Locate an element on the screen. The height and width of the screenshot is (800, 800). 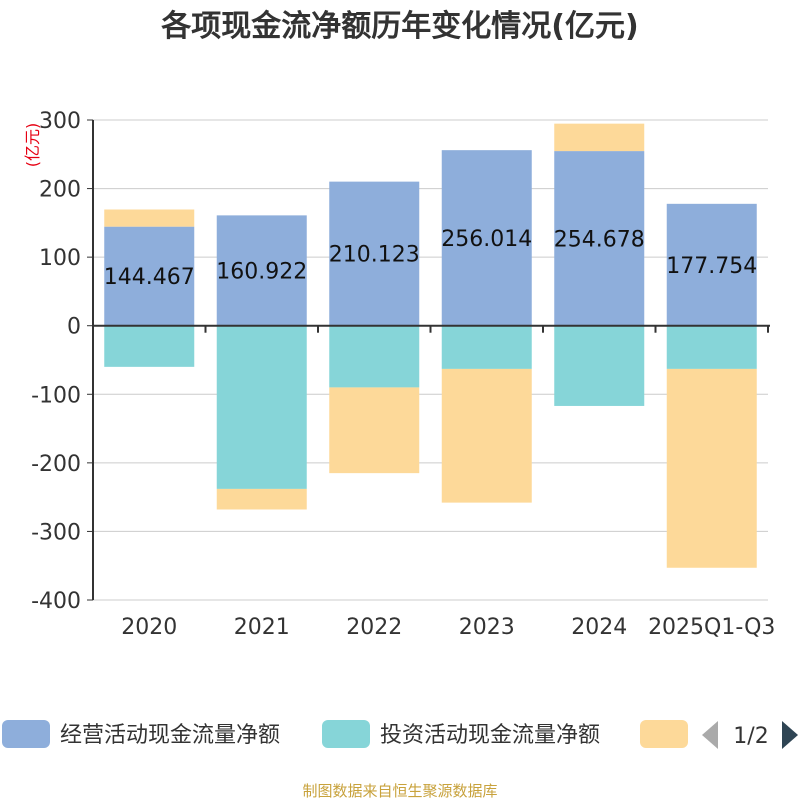
legend: 经营活动现金流量净额 投资活动现金流量净额 is located at coordinates (345, 734).